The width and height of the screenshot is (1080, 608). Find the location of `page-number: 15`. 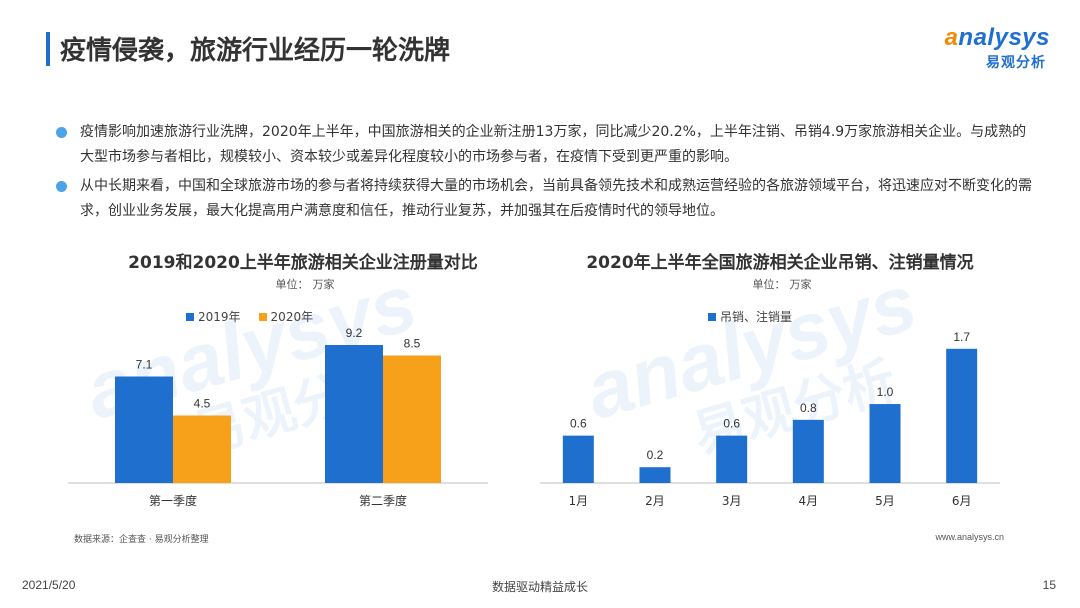

page-number: 15 is located at coordinates (1049, 585).